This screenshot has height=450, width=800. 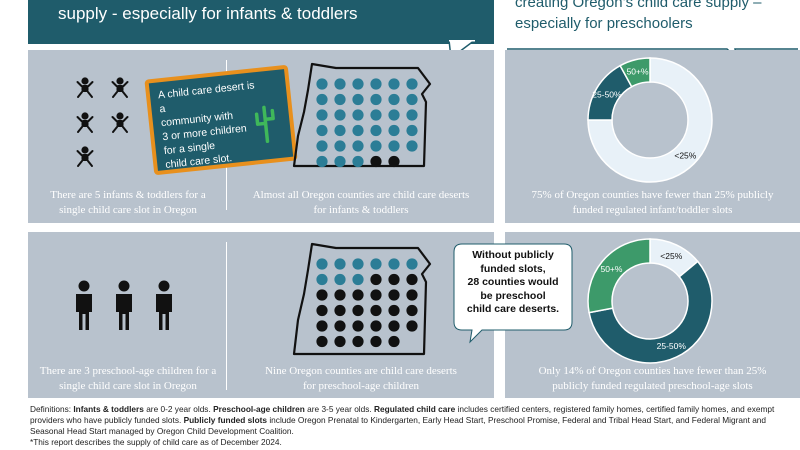 I want to click on donut-label: 50+%, so click(x=638, y=72).